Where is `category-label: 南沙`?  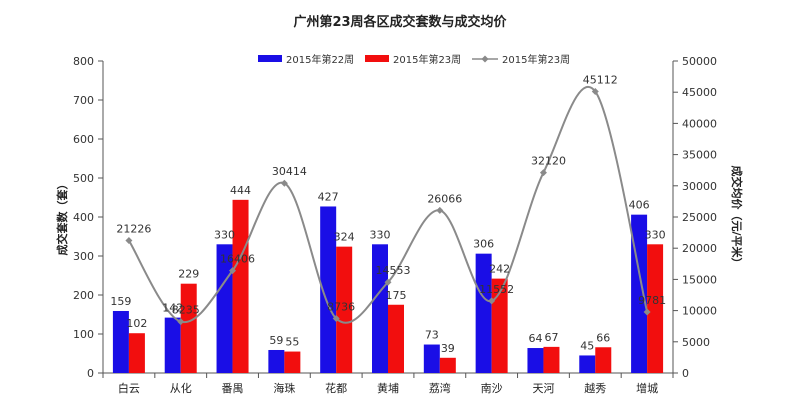
category-label: 南沙 is located at coordinates (492, 388).